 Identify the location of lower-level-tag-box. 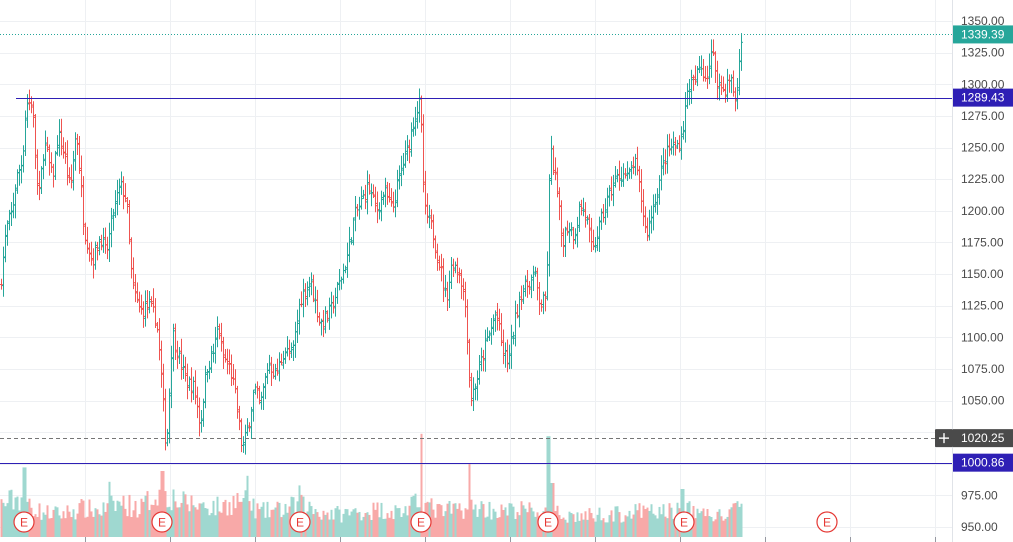
(983, 462).